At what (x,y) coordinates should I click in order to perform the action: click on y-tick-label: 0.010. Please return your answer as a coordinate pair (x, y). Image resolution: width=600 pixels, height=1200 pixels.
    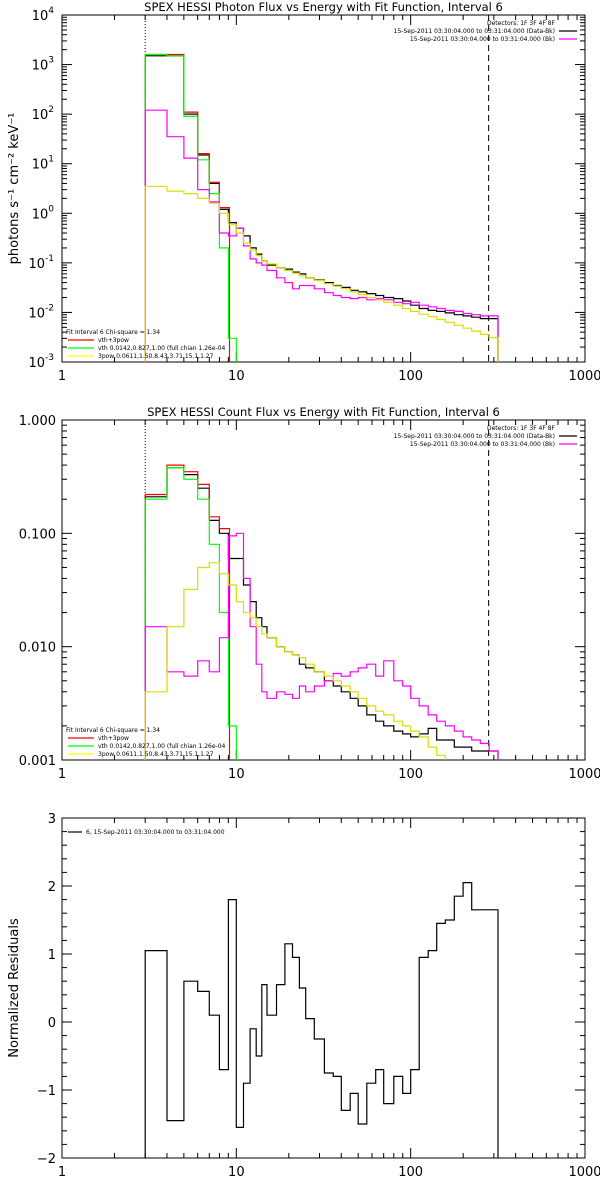
    Looking at the image, I should click on (37, 648).